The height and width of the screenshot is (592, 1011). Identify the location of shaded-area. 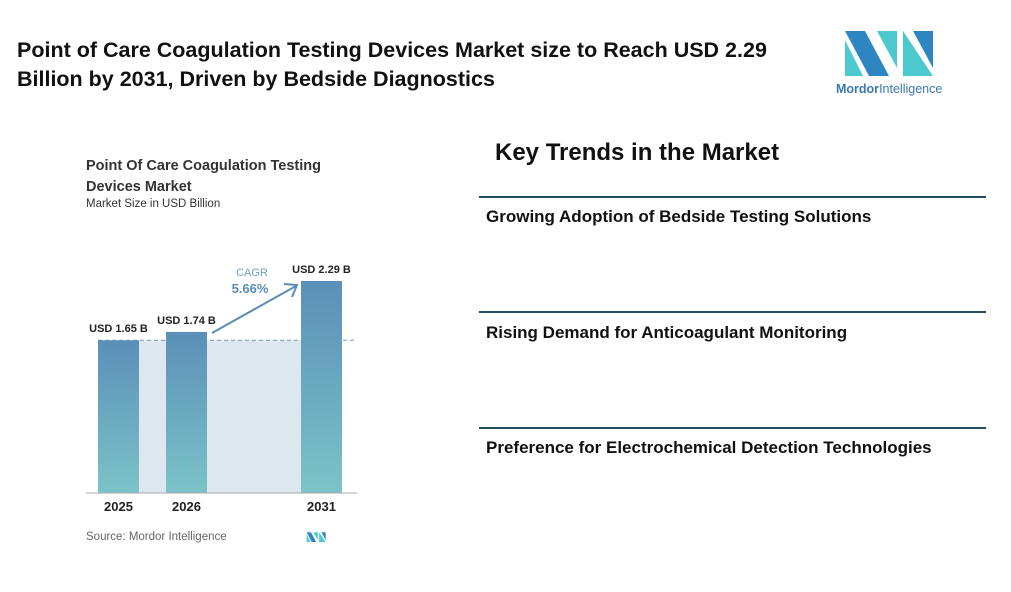
(220, 416).